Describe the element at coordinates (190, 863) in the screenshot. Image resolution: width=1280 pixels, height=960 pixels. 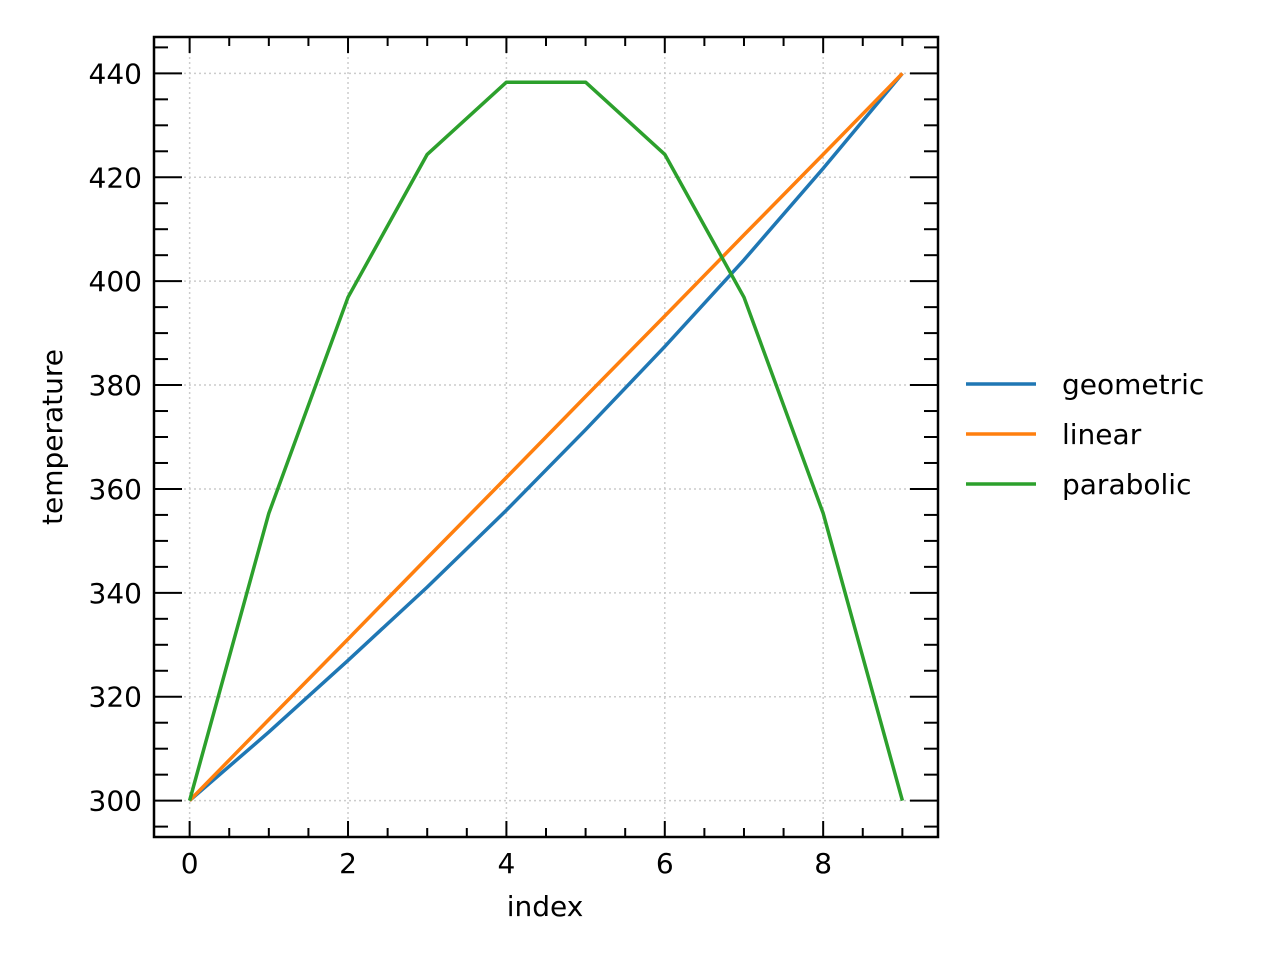
I see `x-tick-label: 0` at that location.